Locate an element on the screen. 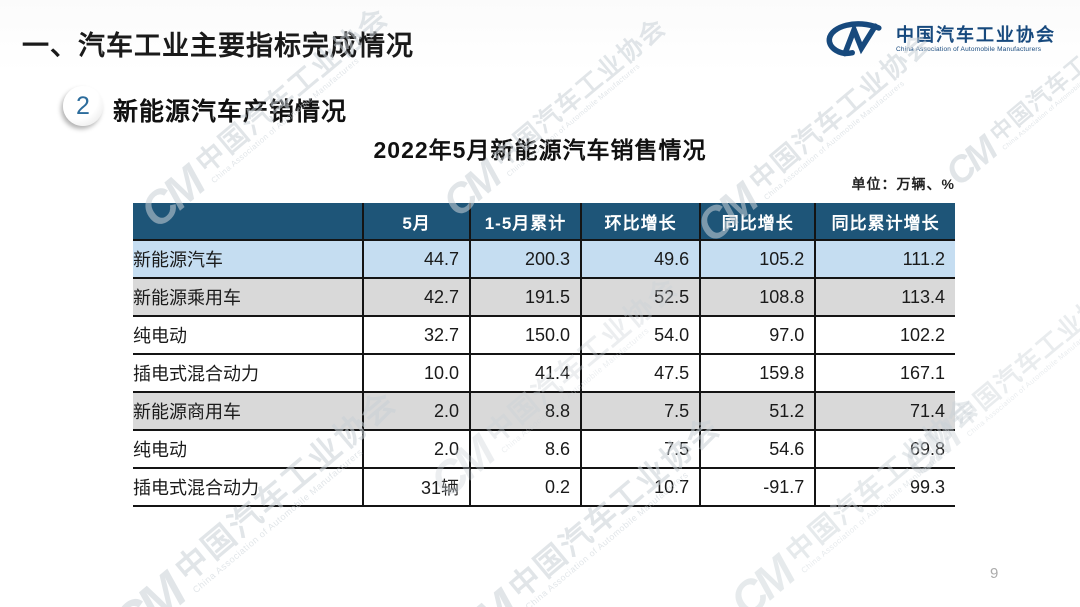 The image size is (1080, 607). cell-5-2: 7.5 is located at coordinates (640, 449).